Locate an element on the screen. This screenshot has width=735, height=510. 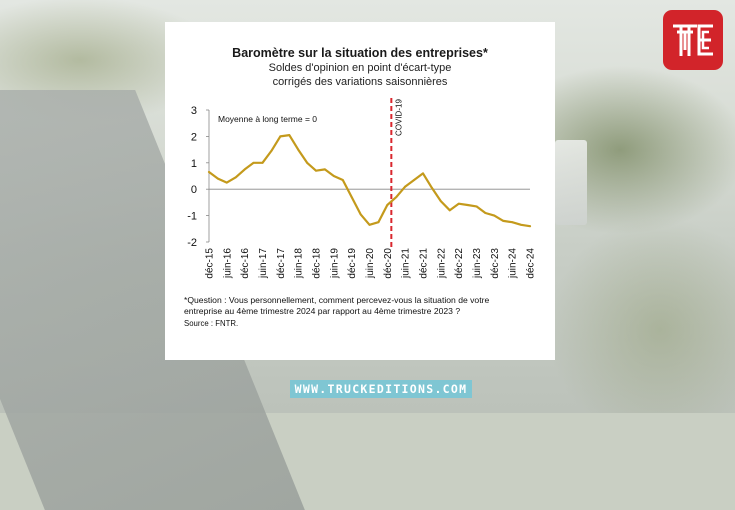
y-tick-label: -1 is located at coordinates (192, 217).